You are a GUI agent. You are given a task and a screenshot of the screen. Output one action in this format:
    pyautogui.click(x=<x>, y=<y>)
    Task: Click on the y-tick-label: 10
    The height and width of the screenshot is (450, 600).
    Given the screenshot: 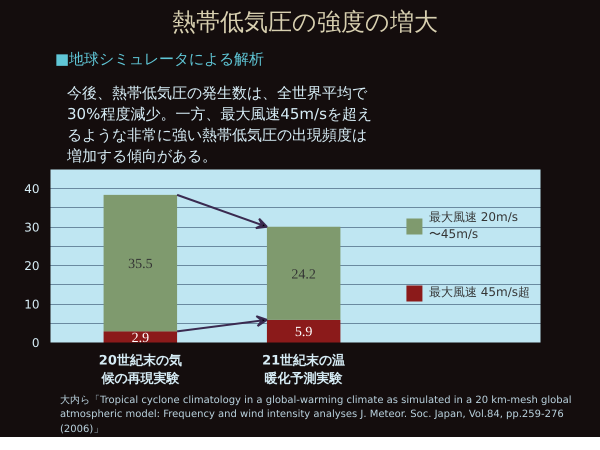 What is the action you would take?
    pyautogui.click(x=32, y=305)
    